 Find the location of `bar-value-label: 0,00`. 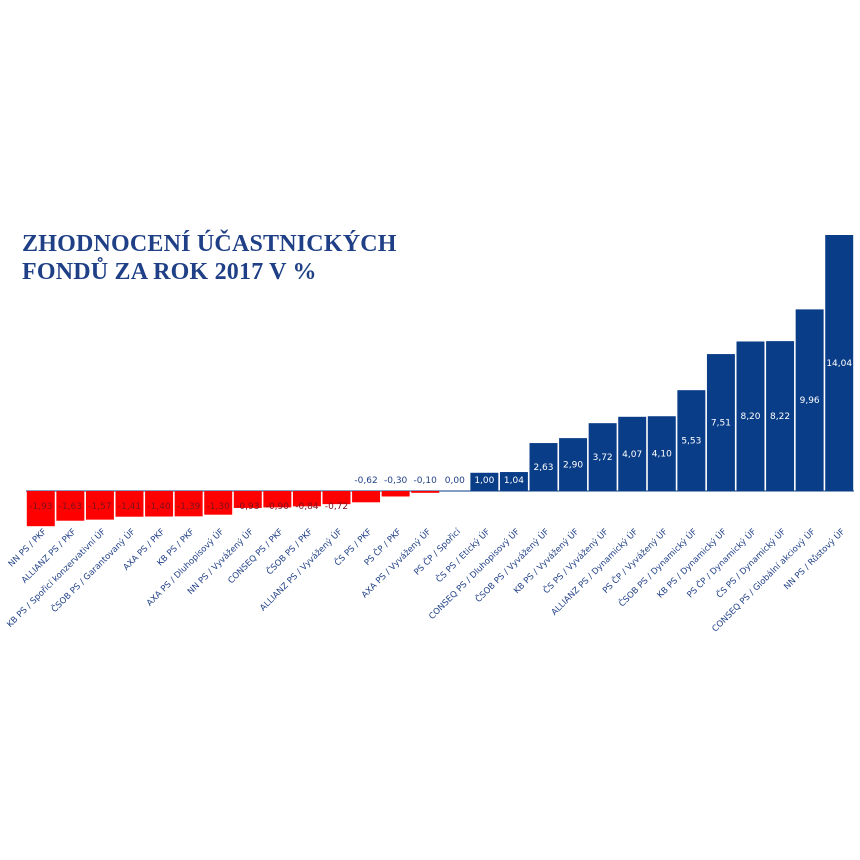

bar-value-label: 0,00 is located at coordinates (455, 481).